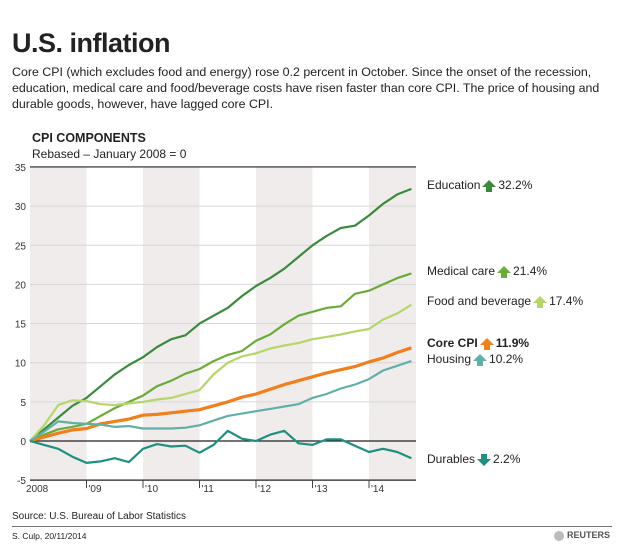 This screenshot has width=620, height=545. I want to click on y-tick-label: 30, so click(21, 207).